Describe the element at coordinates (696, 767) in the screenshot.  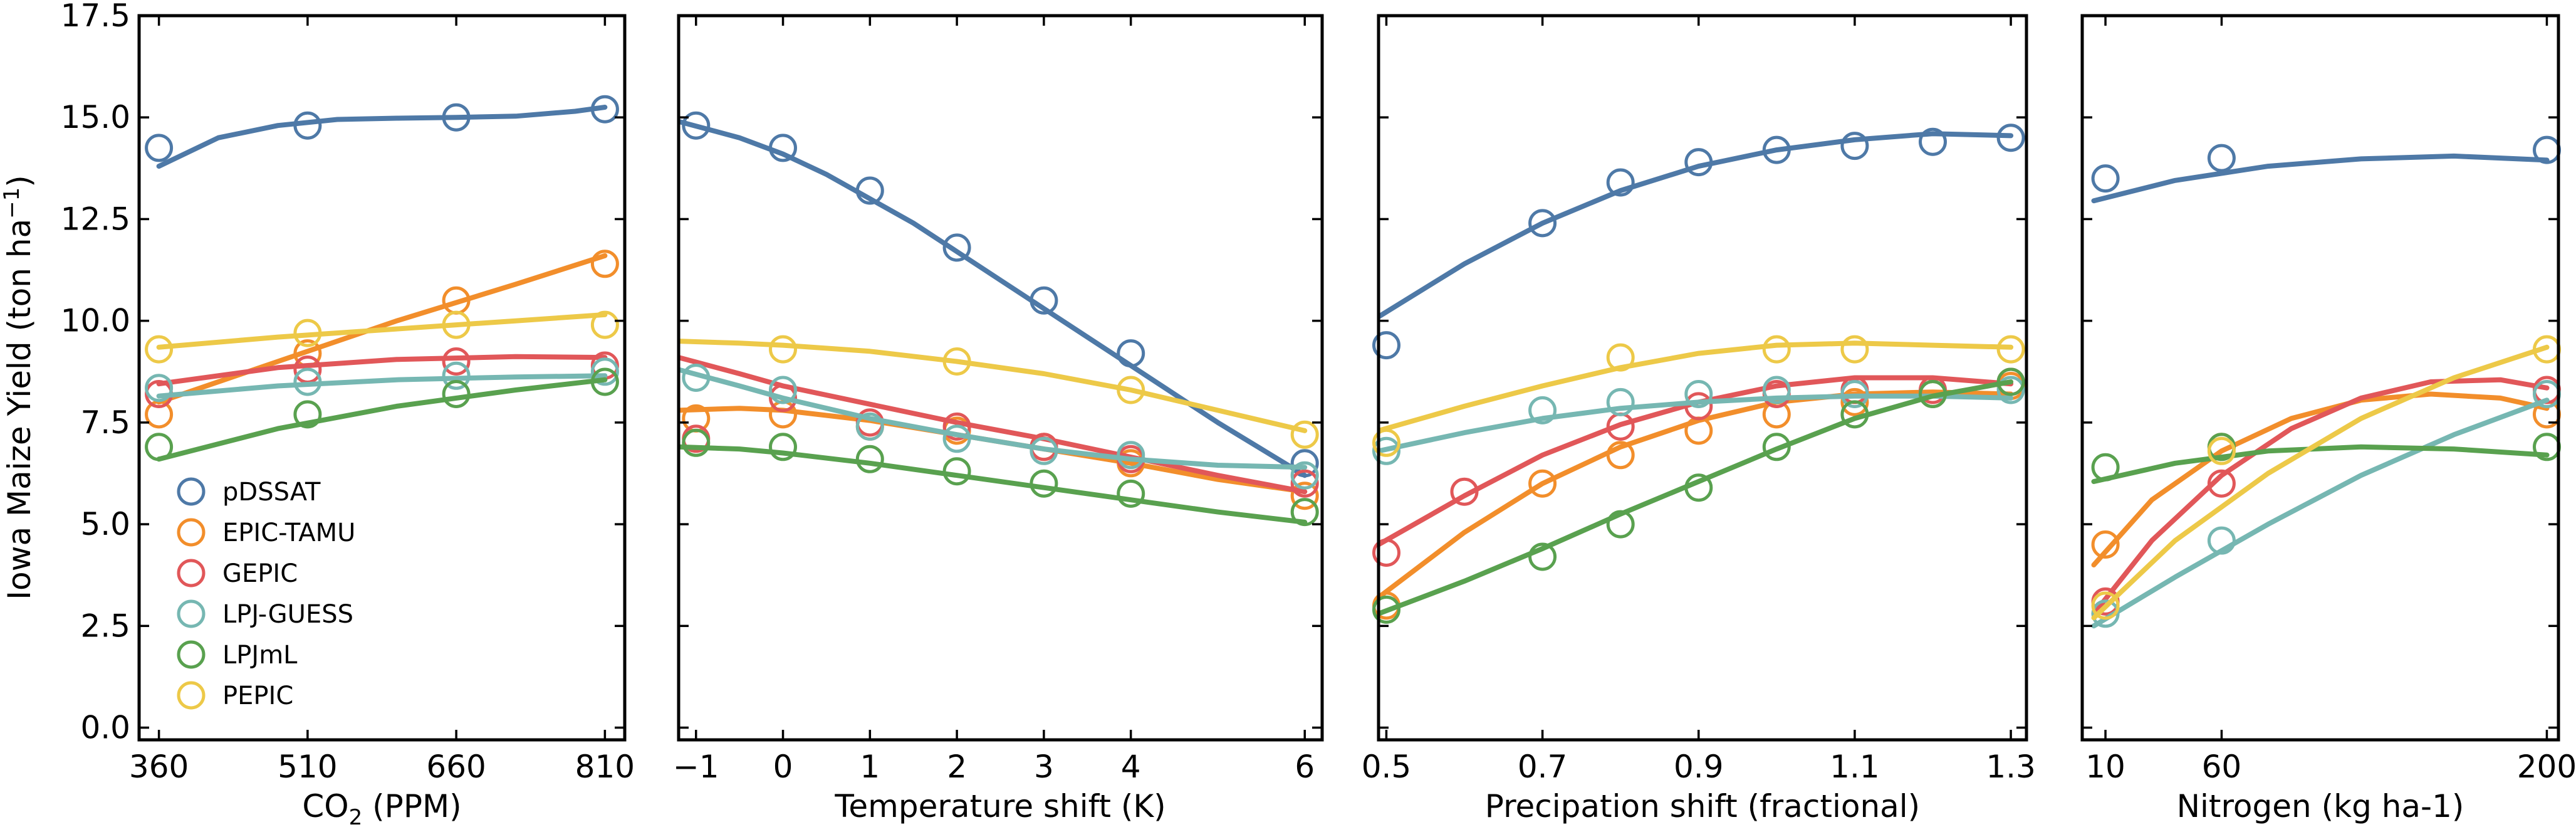
I see `x-tick-label: −1` at that location.